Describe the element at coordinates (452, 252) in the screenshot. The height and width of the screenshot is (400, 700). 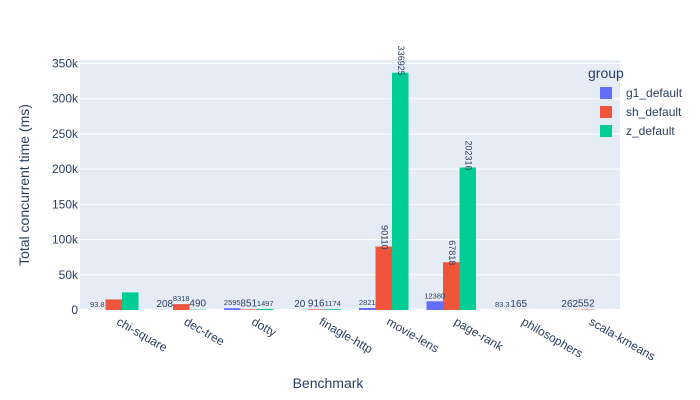
I see `bar-label-sh_default-page-rank: 67818` at that location.